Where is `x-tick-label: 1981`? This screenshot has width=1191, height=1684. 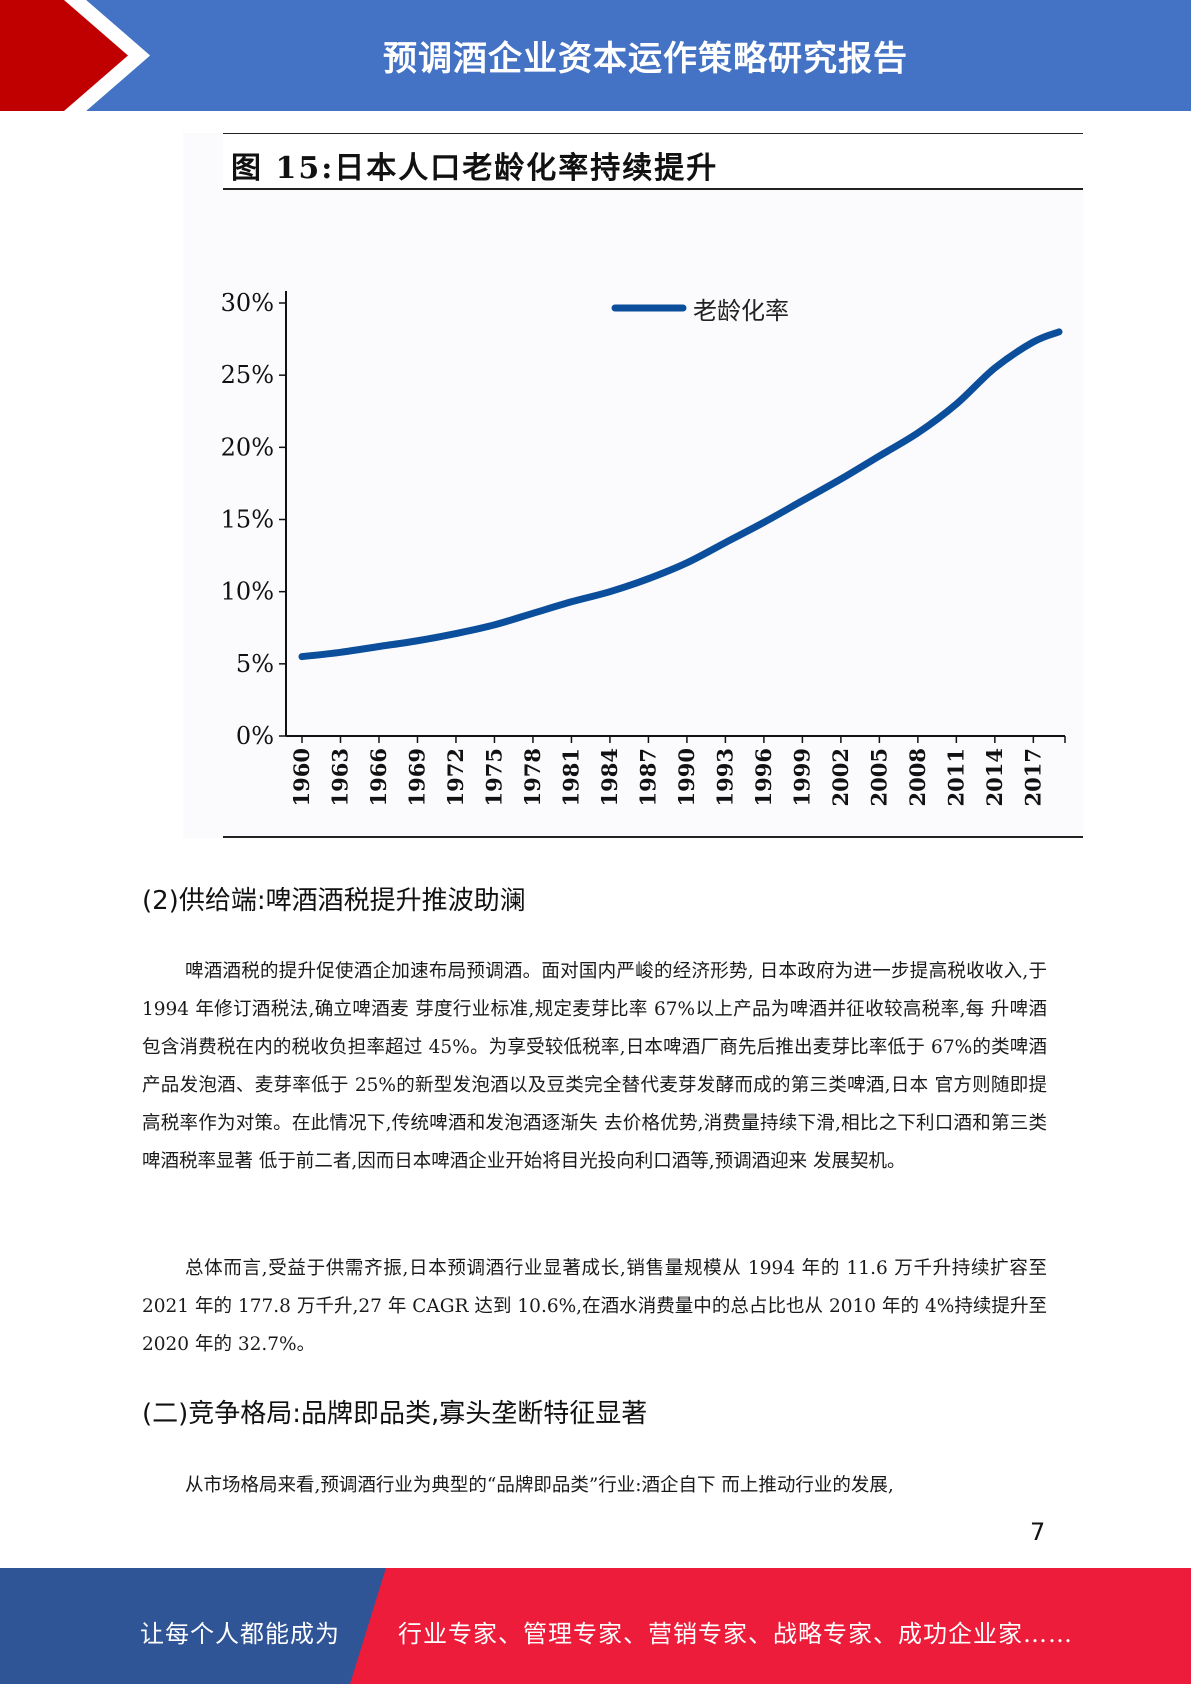 x-tick-label: 1981 is located at coordinates (570, 777).